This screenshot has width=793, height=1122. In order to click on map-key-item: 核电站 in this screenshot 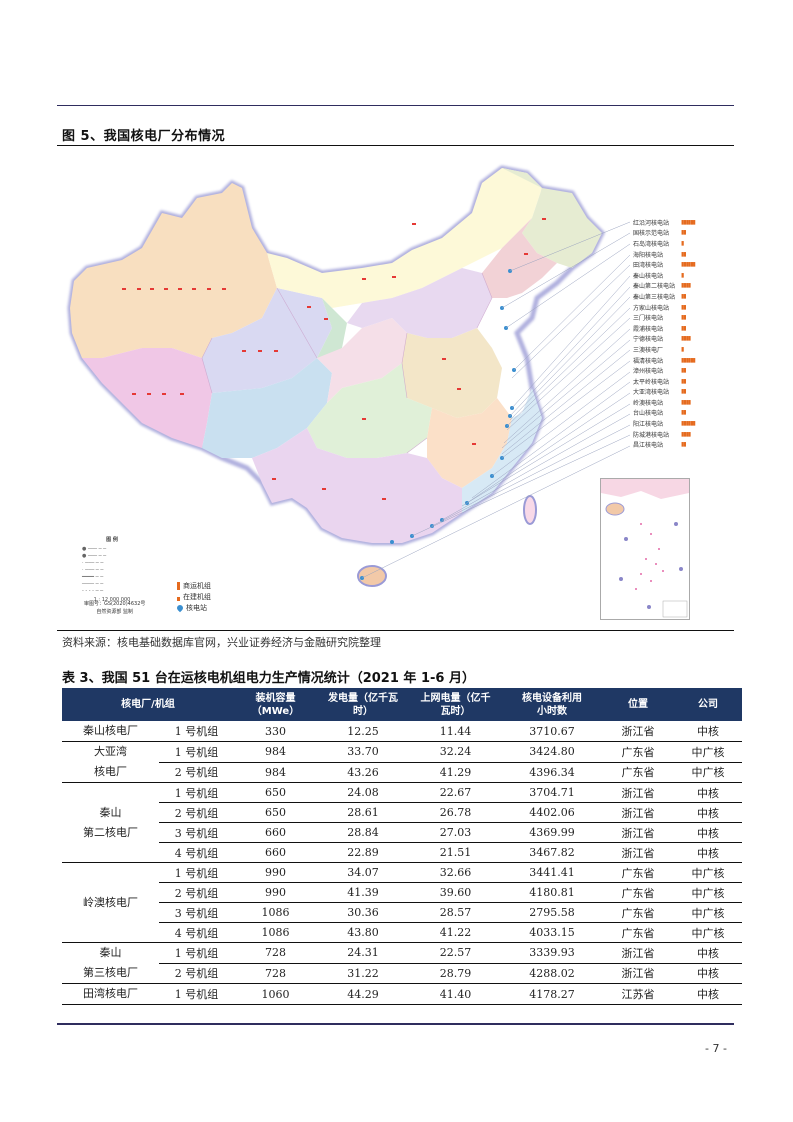, I will do `click(193, 607)`.